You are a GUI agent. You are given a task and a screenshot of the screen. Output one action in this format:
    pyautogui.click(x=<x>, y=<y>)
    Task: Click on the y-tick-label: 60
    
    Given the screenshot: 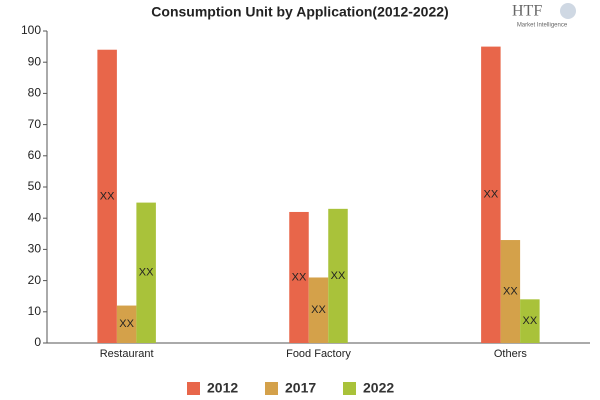 What is the action you would take?
    pyautogui.click(x=35, y=155)
    